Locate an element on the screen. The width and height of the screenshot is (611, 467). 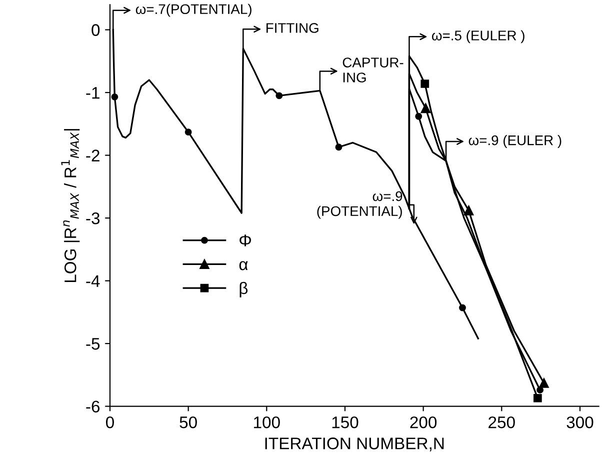
x-tick-label: 250 is located at coordinates (501, 422).